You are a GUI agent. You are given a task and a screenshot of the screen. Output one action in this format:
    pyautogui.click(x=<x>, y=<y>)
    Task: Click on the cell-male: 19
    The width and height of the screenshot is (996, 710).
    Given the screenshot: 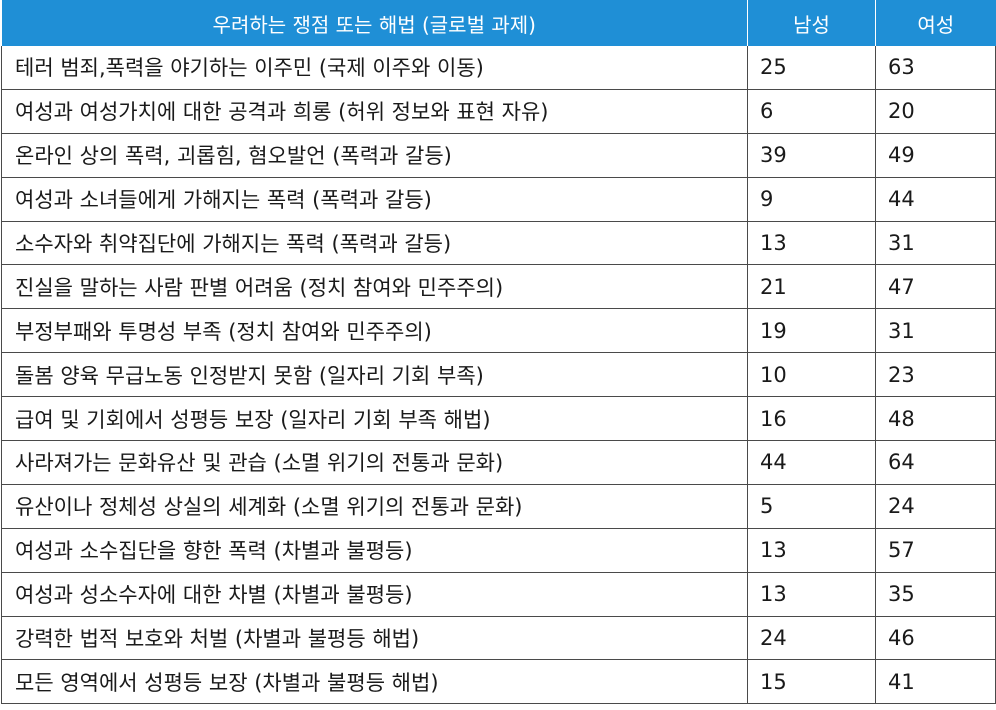 What is the action you would take?
    pyautogui.click(x=811, y=331)
    